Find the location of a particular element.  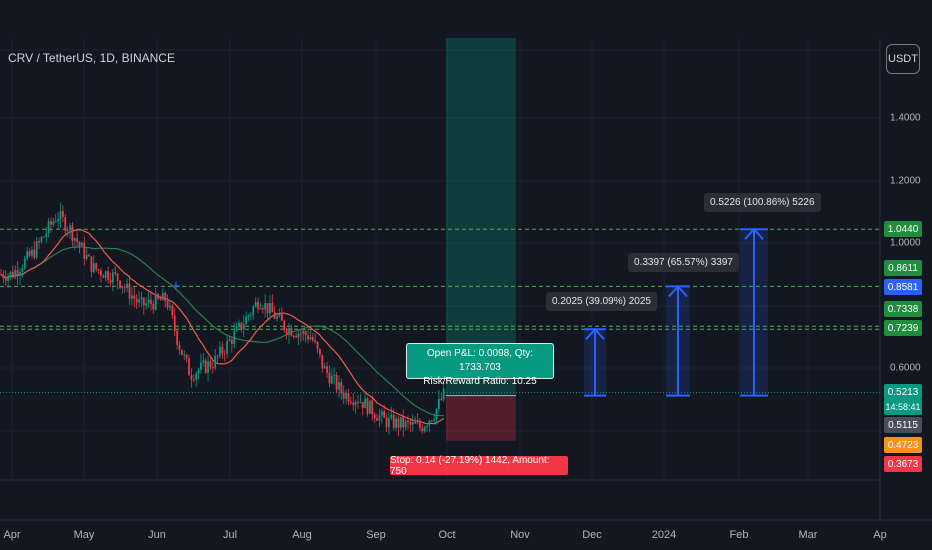

time-axis-label: 2024 is located at coordinates (664, 535).